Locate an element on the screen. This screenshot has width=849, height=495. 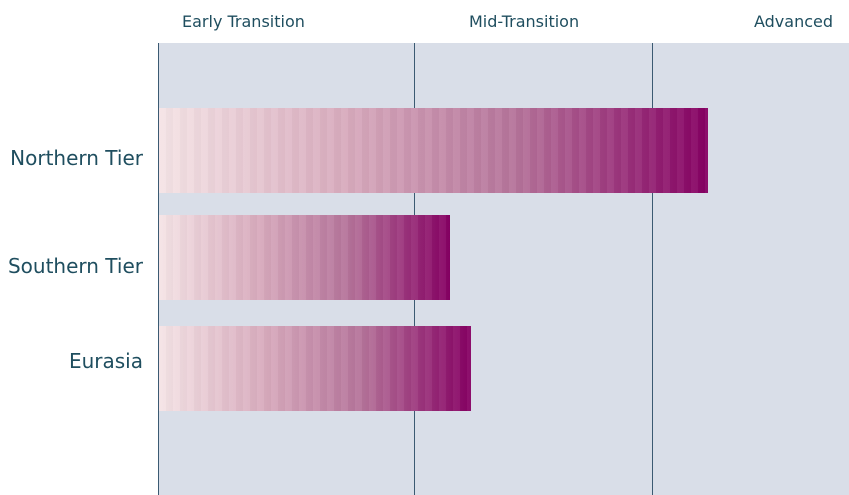
category-label-northern-tier: Northern Tier is located at coordinates (76, 158).